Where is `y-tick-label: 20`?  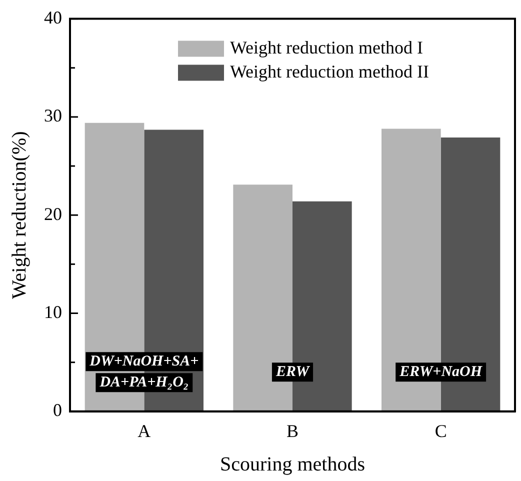 y-tick-label: 20 is located at coordinates (53, 214).